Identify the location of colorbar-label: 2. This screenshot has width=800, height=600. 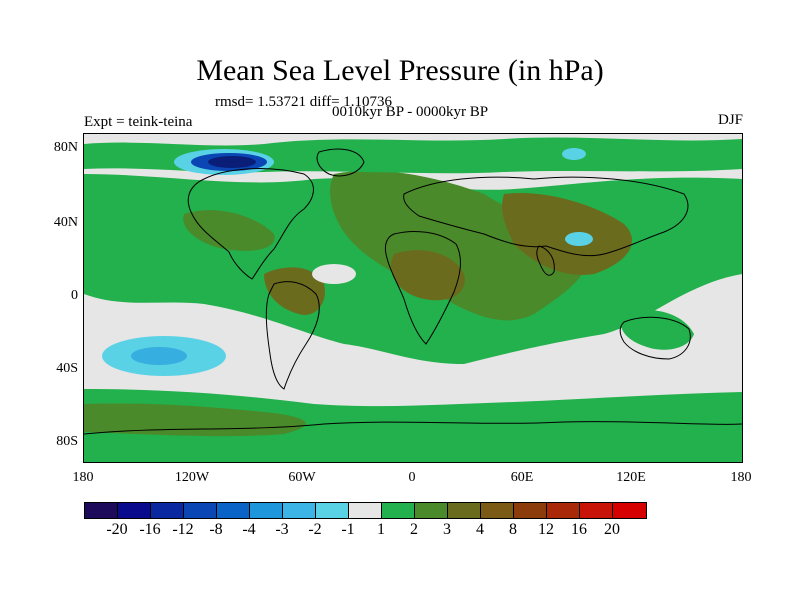
(414, 529).